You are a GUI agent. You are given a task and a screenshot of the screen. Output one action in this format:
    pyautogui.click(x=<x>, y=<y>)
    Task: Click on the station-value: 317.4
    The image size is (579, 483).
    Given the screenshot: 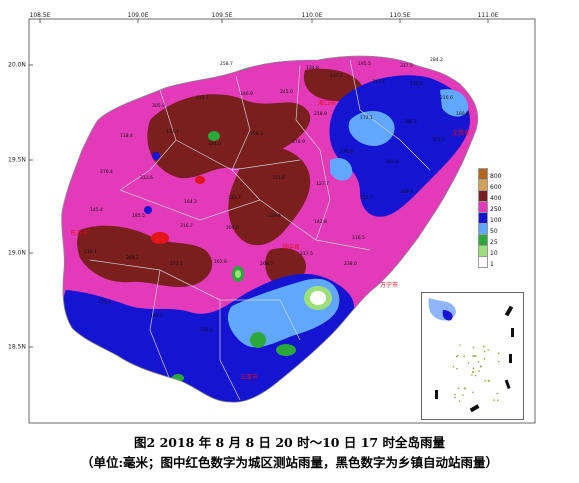 What is the action you would take?
    pyautogui.click(x=378, y=82)
    